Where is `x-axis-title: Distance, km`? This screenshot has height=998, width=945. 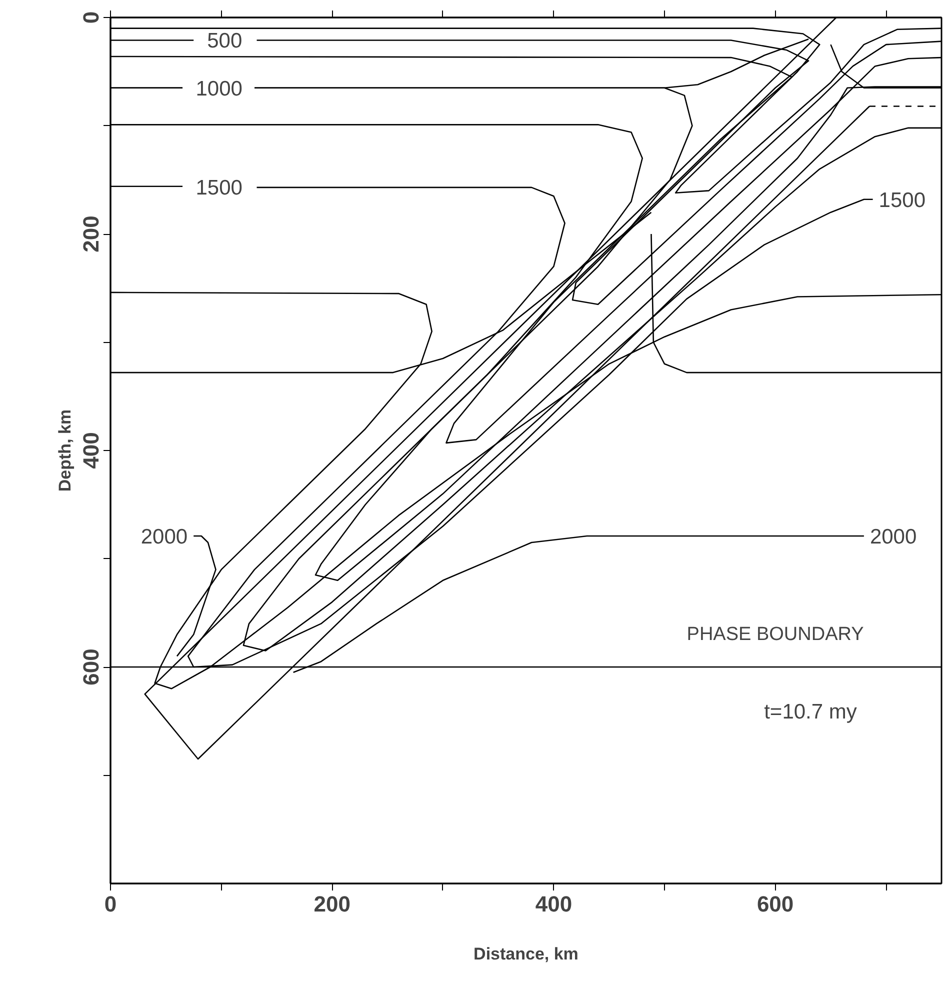 x-axis-title: Distance, km is located at coordinates (526, 954).